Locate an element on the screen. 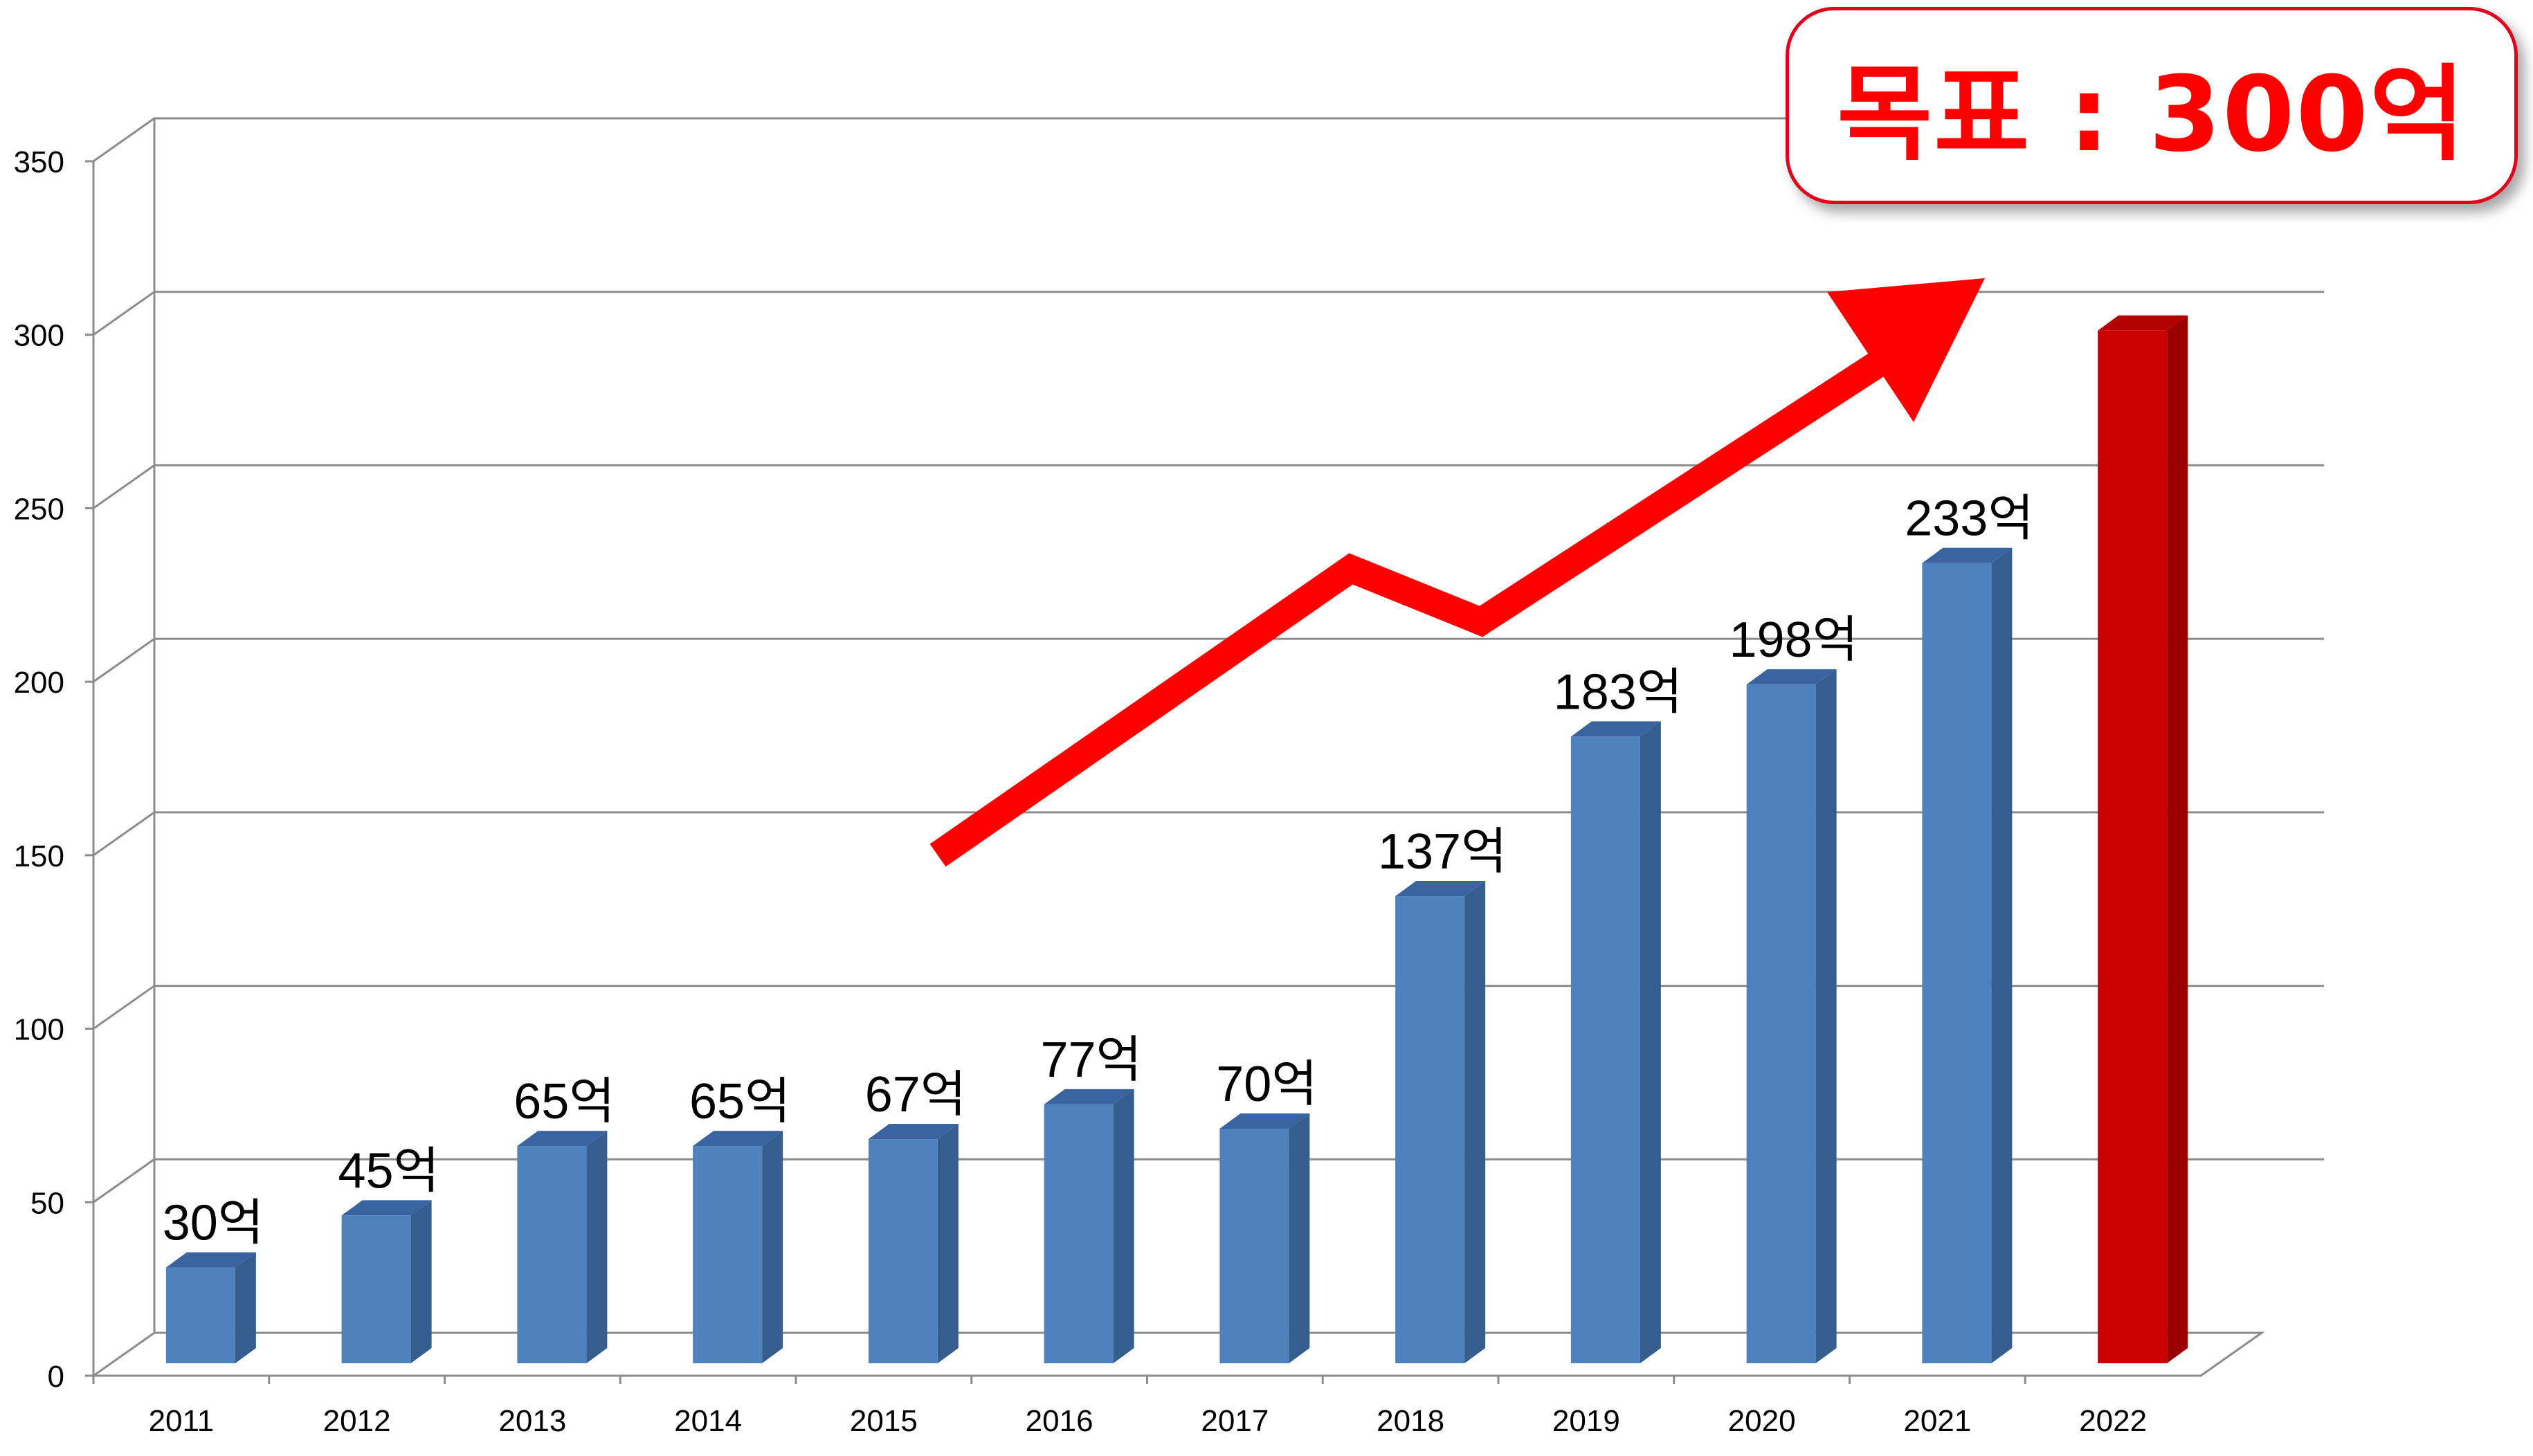 The height and width of the screenshot is (1456, 2533). data-label: 67억 is located at coordinates (915, 1094).